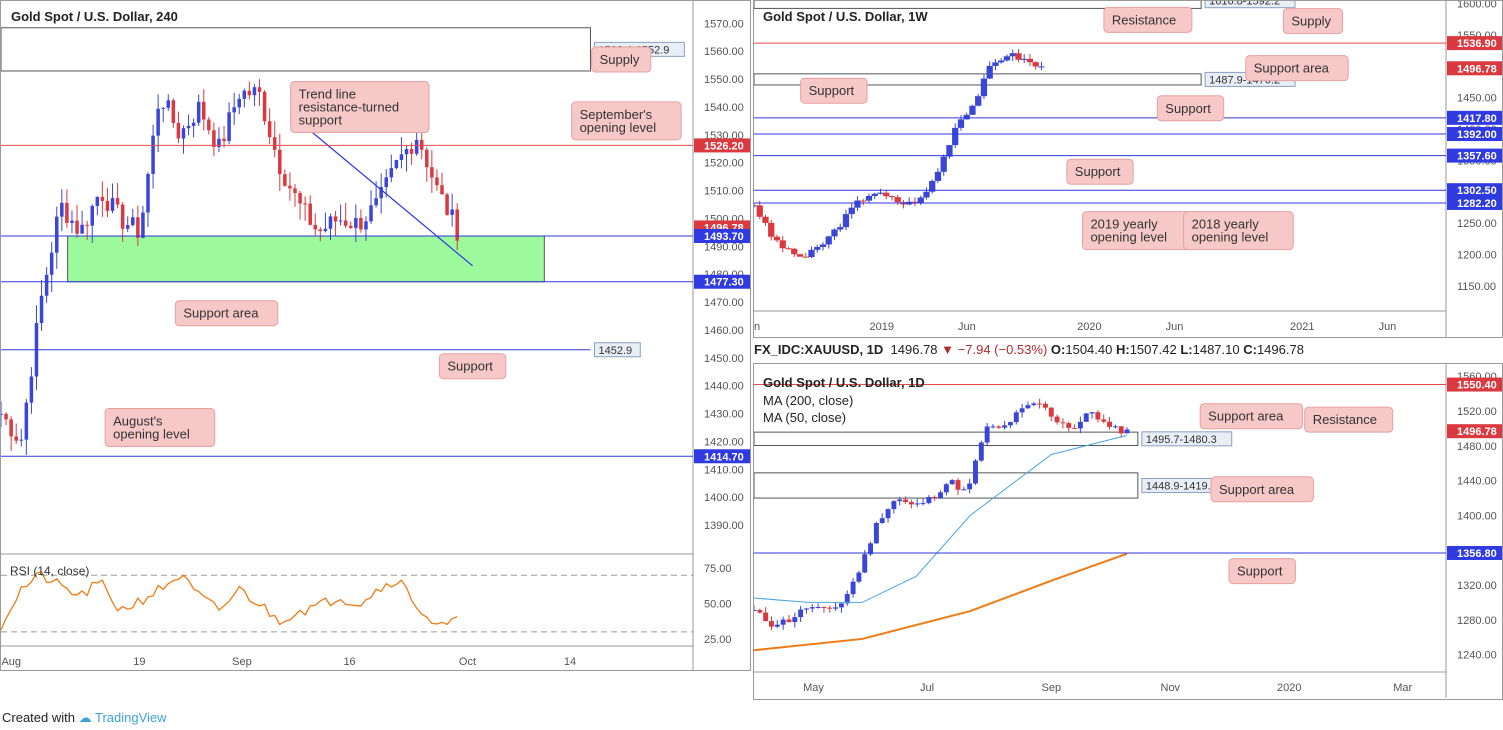 This screenshot has width=1503, height=730. I want to click on zone-rect, so click(296, 49).